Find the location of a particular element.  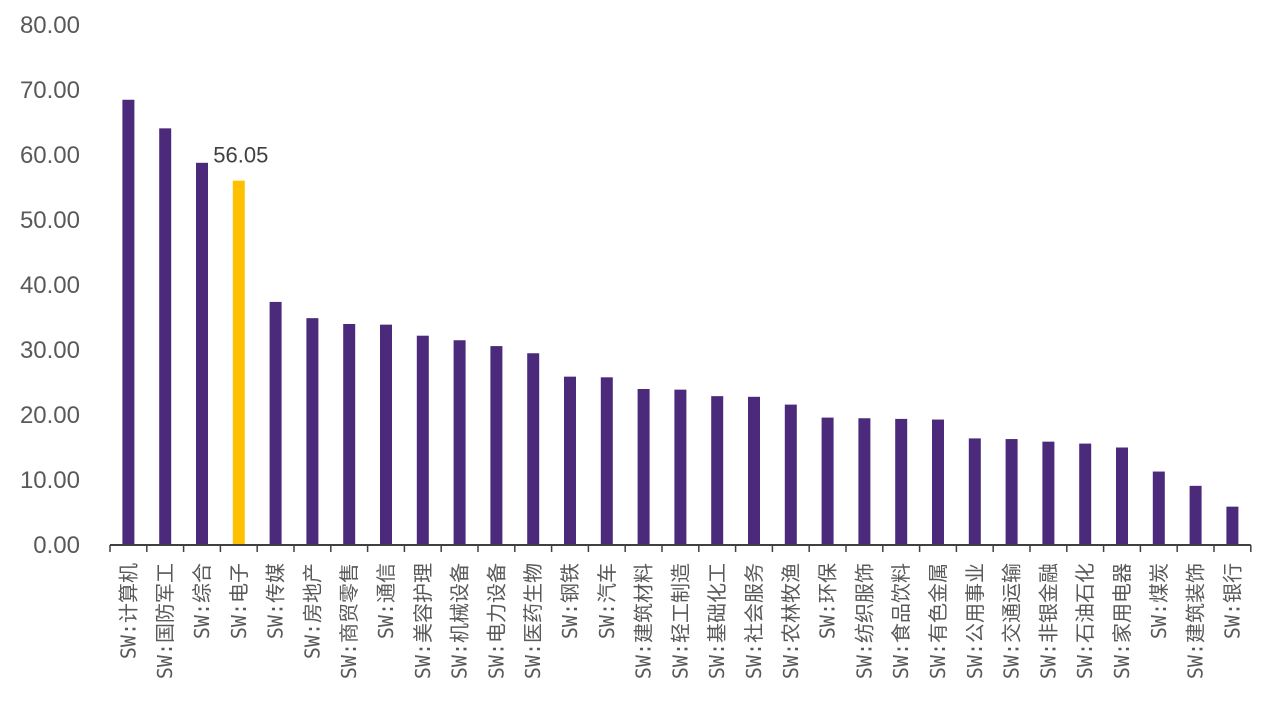

x-tick-label: SW:美容护理 is located at coordinates (423, 621).